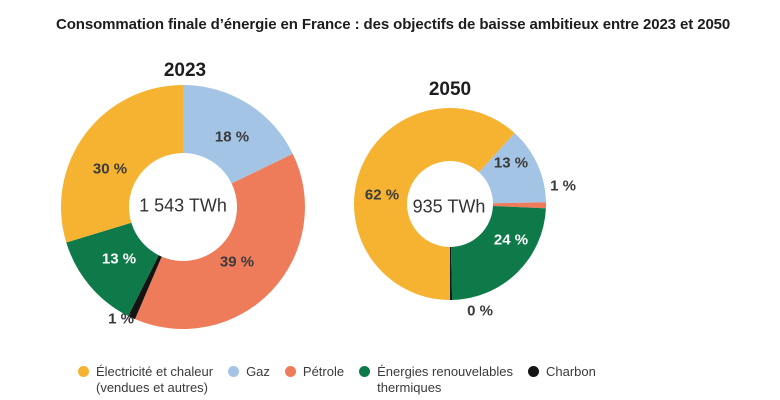 The image size is (780, 400). I want to click on legend-item-petrole: Pétrole, so click(314, 372).